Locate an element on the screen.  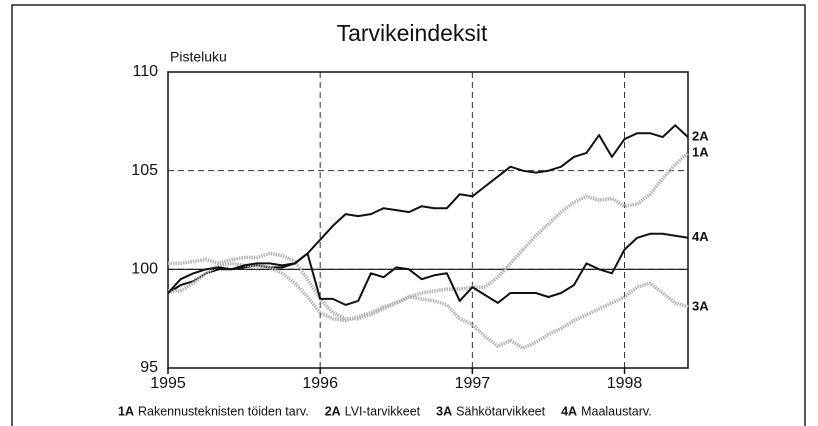
end-label: 3A is located at coordinates (700, 305).